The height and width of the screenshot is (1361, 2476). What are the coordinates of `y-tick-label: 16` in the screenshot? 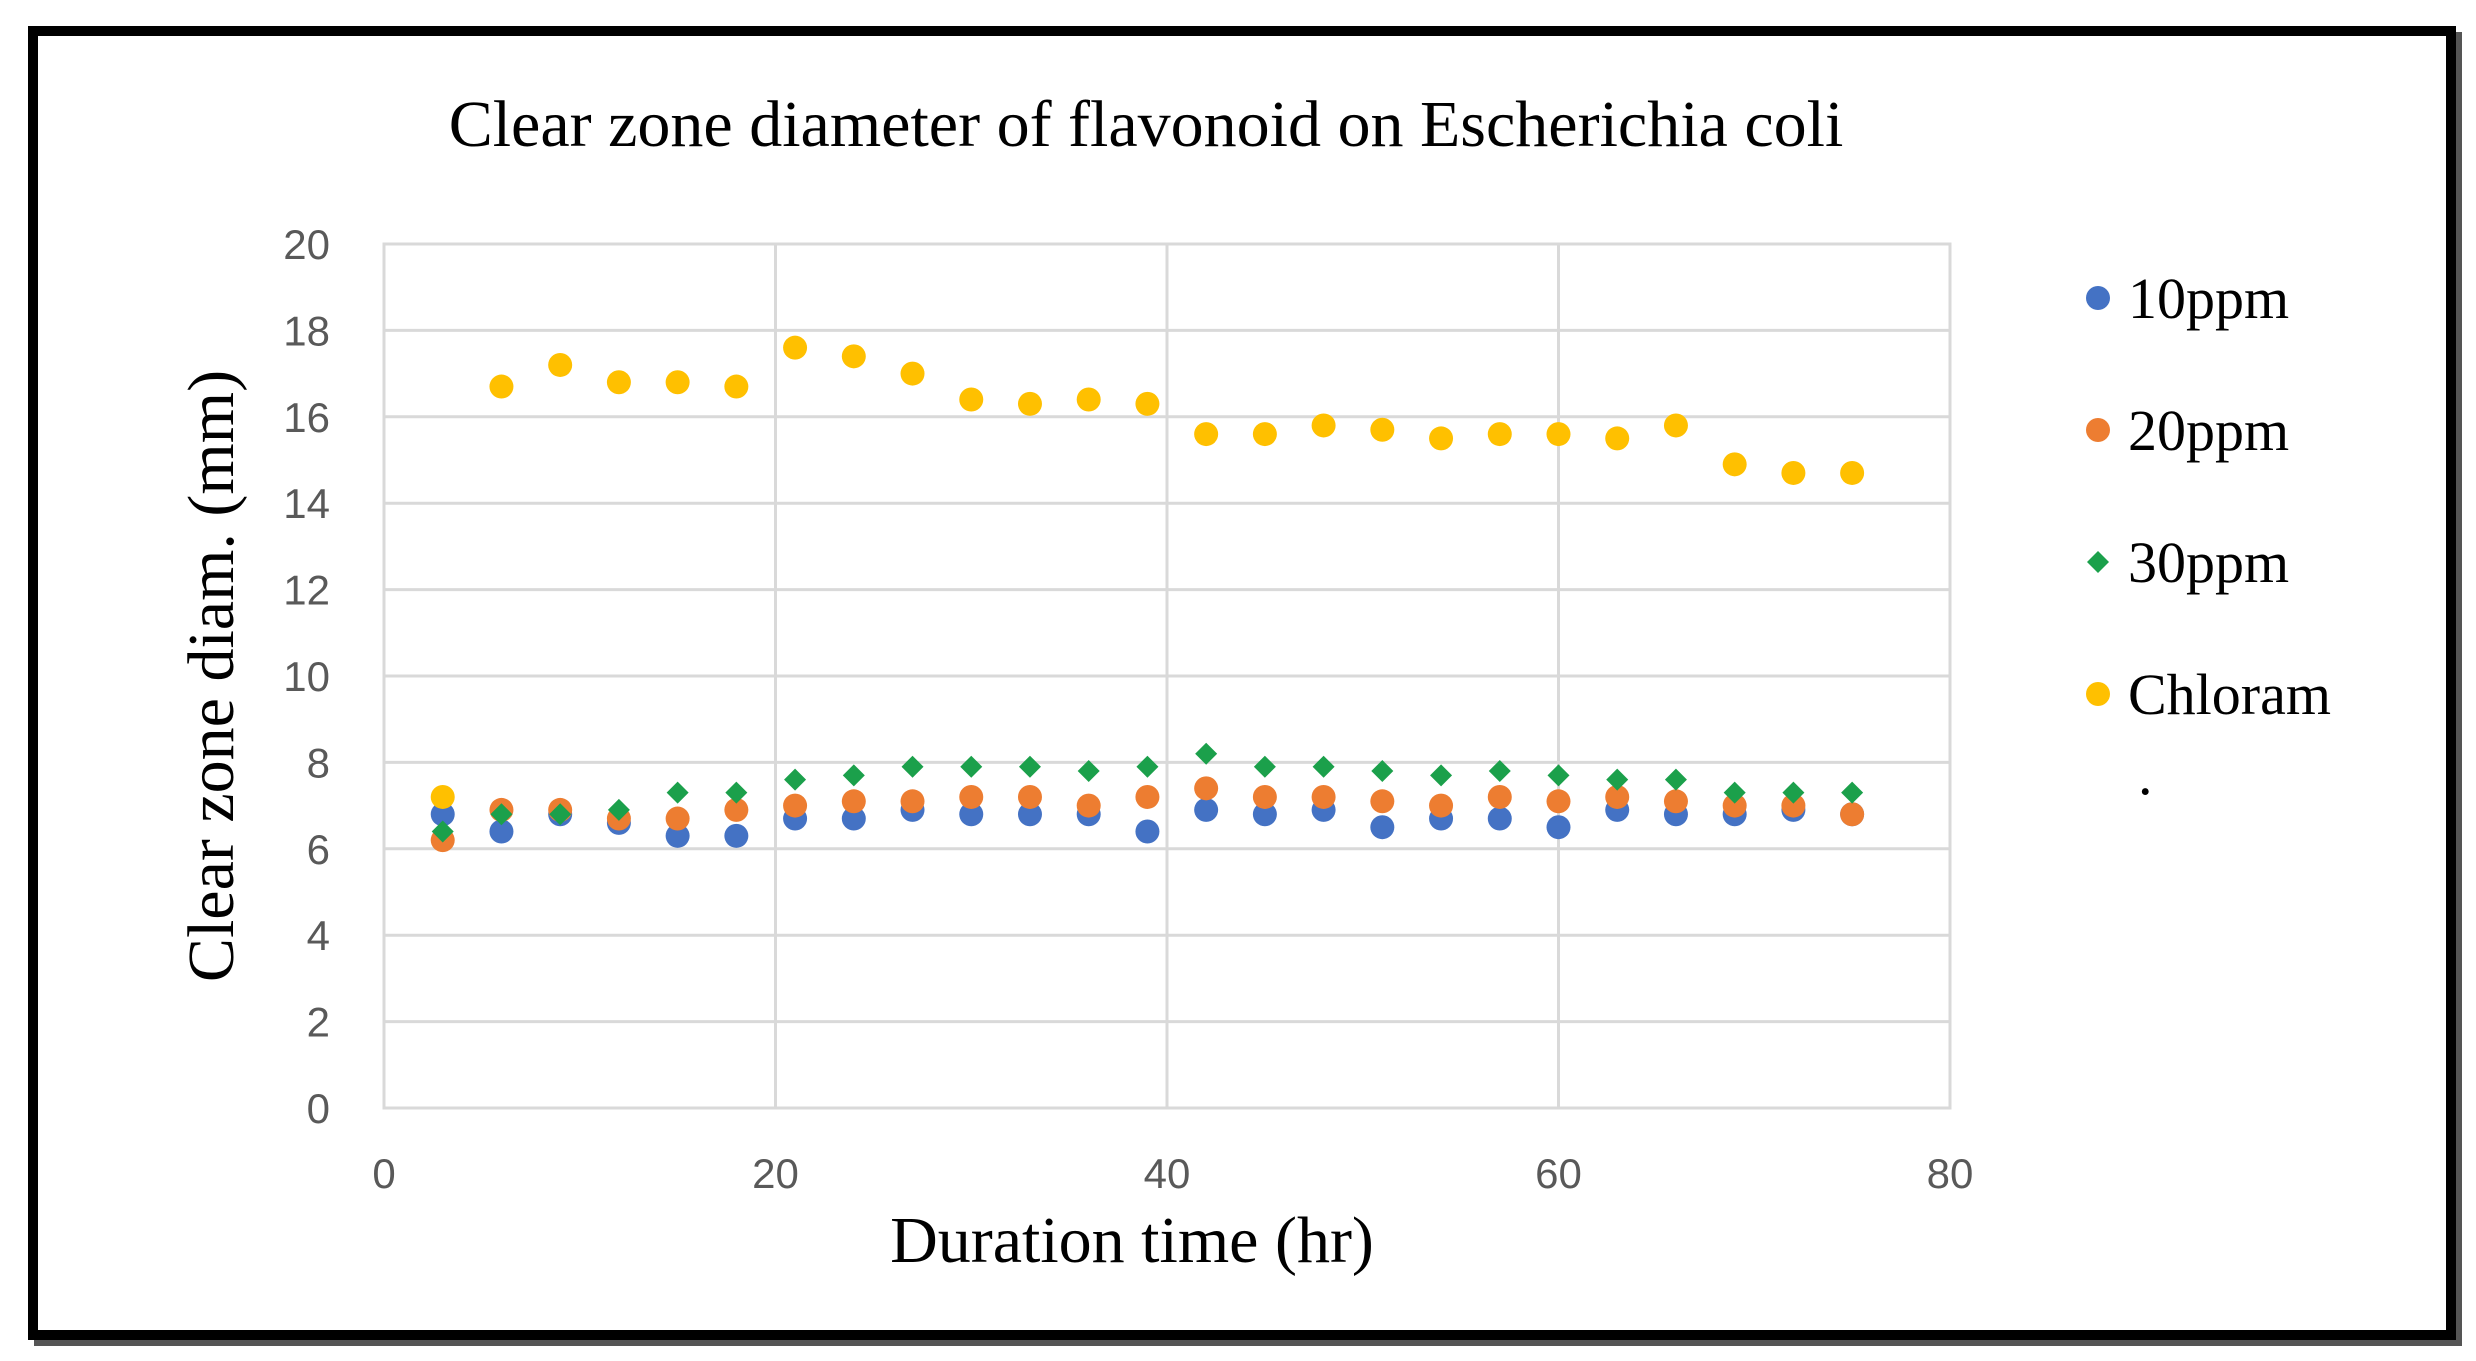 It's located at (306, 417).